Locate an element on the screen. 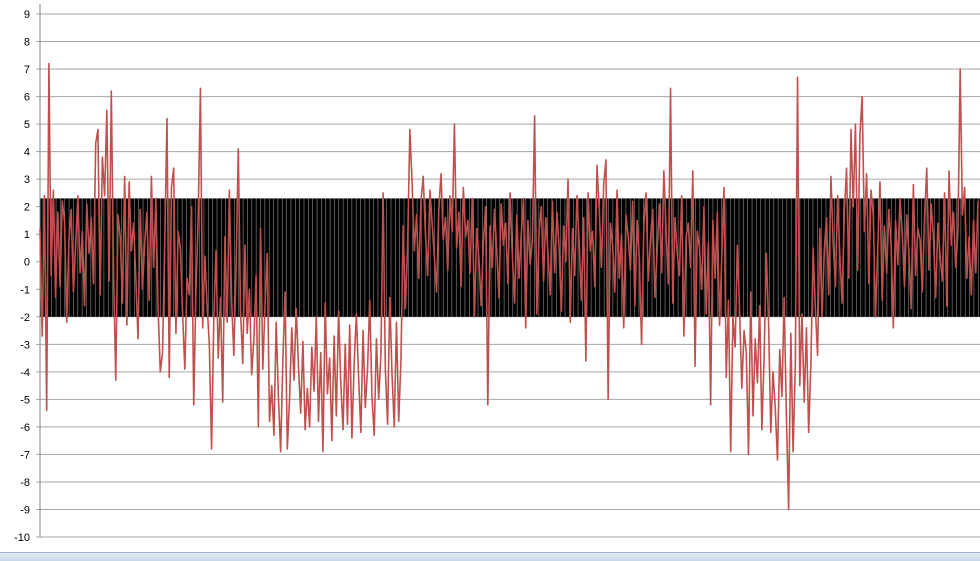 This screenshot has height=561, width=980. y-tick-label: 4 is located at coordinates (27, 153).